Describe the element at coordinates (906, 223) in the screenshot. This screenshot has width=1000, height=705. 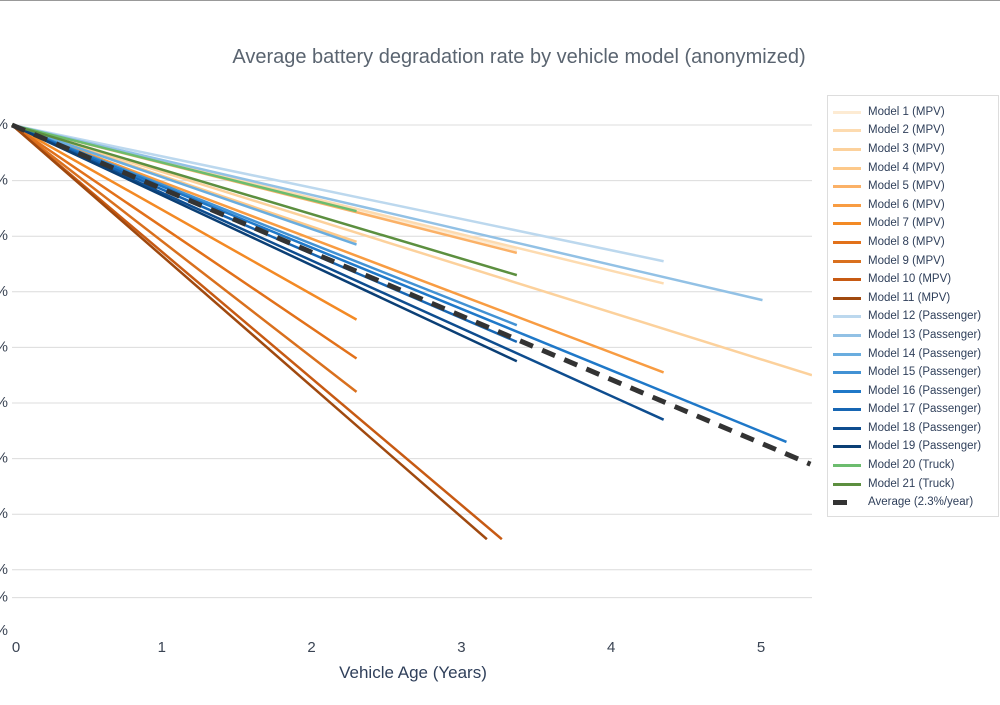
I see `legend-label: Model 7 (MPV)` at that location.